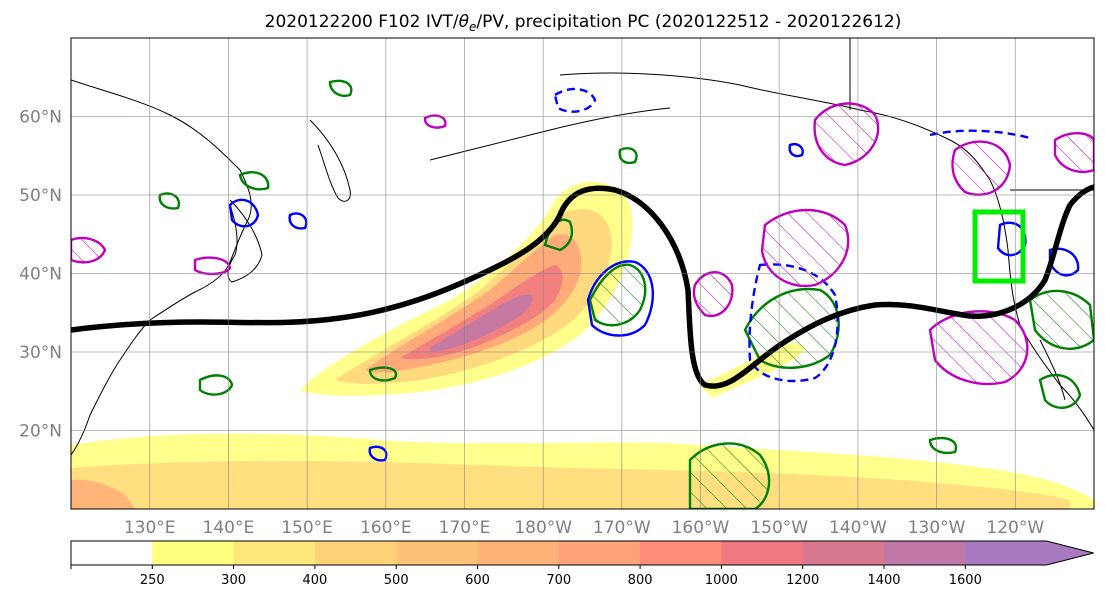 This screenshot has width=1105, height=603. Describe the element at coordinates (701, 528) in the screenshot. I see `lon-label: 160°W` at that location.